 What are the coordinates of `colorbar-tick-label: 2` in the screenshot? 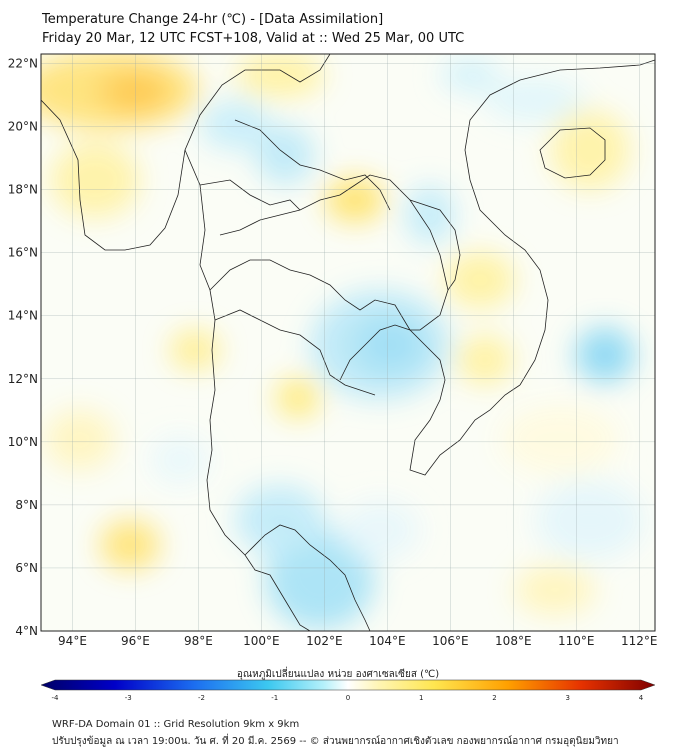 It's located at (494, 698).